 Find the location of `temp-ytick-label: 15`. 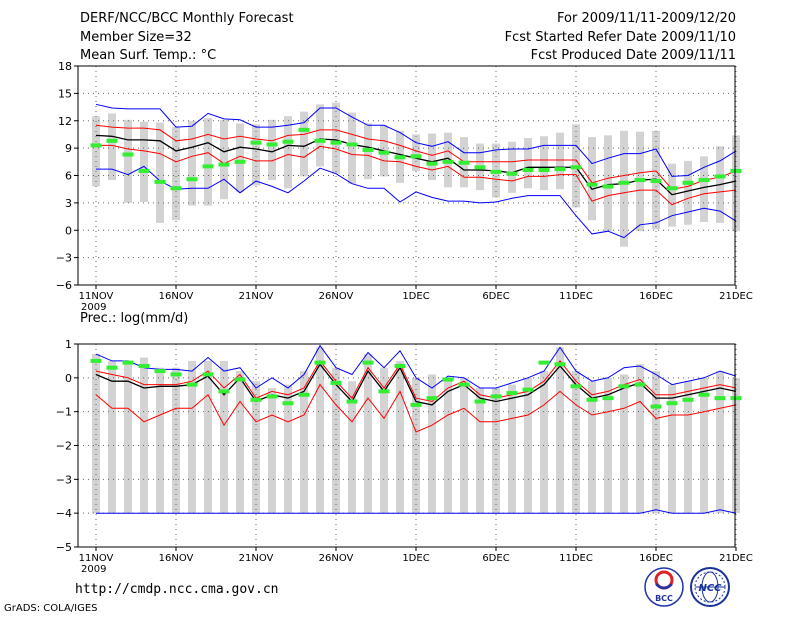

temp-ytick-label: 15 is located at coordinates (65, 93).